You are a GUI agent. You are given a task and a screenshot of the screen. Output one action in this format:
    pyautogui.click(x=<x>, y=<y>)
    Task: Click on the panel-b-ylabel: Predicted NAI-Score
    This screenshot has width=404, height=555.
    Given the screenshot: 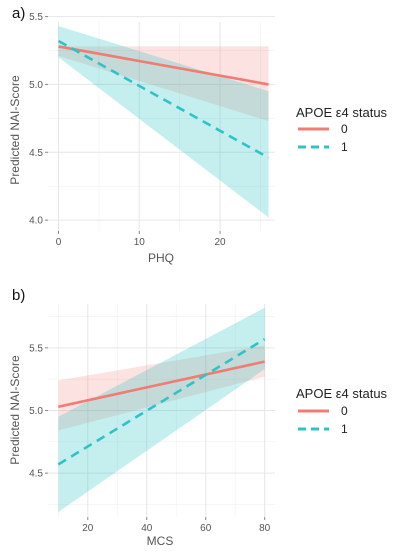 What is the action you would take?
    pyautogui.click(x=15, y=410)
    